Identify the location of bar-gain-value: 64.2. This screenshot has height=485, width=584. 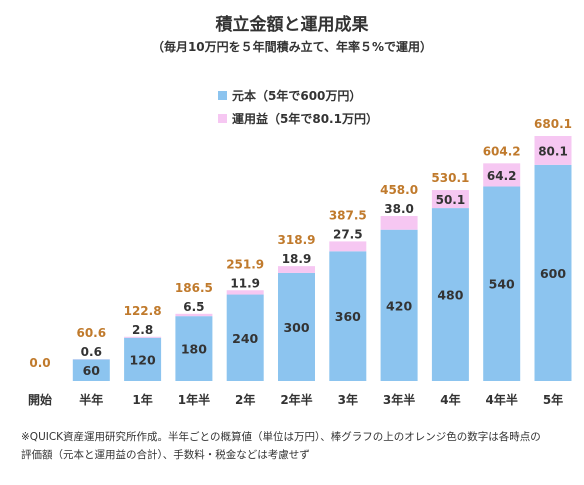
(502, 176).